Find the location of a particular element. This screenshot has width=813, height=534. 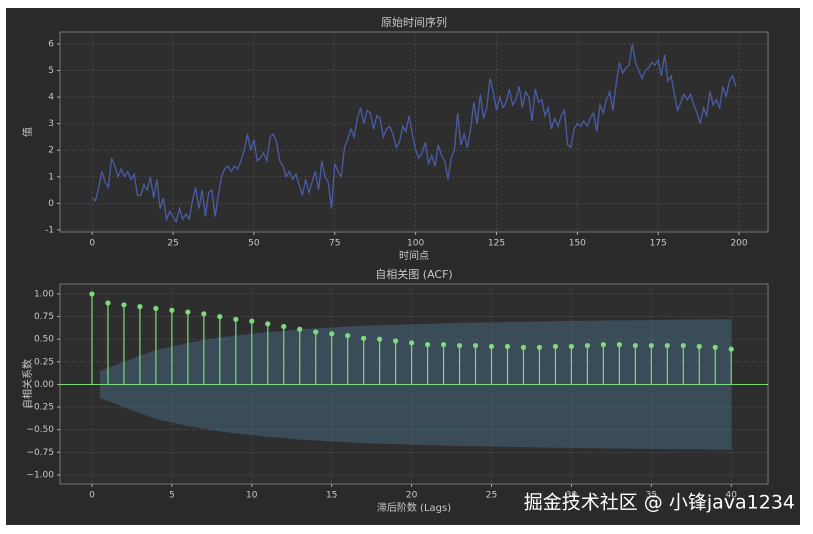

x-tick-label: 200 is located at coordinates (738, 244).